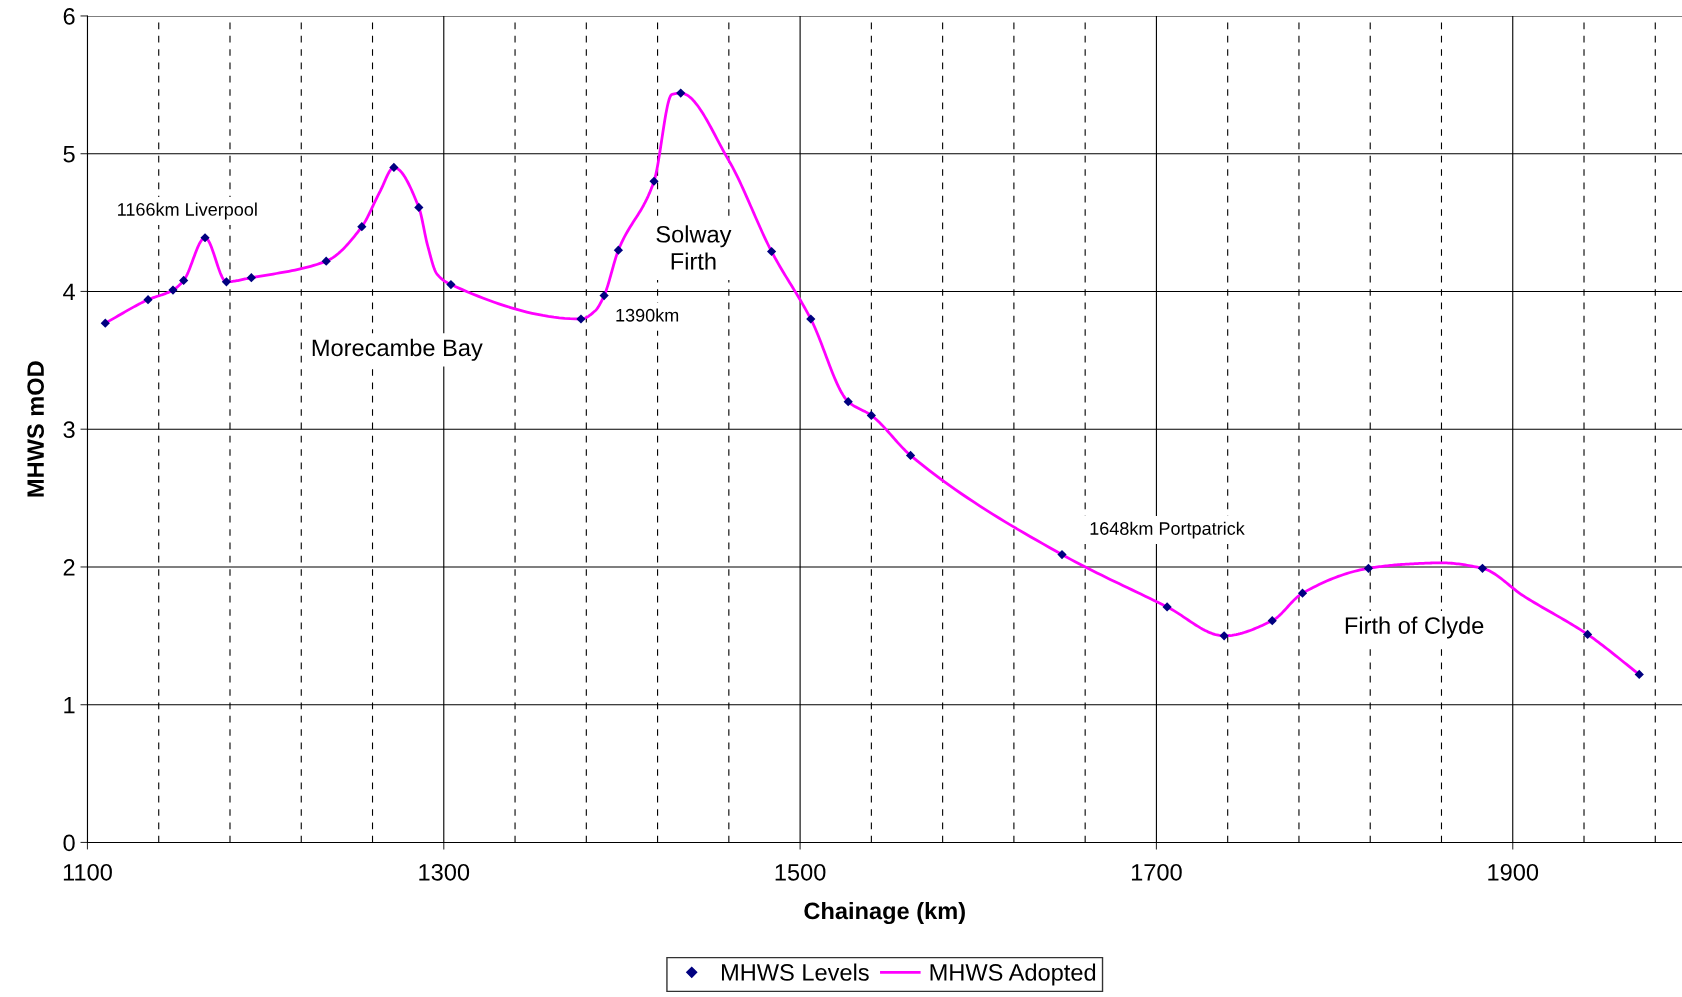 Image resolution: width=1682 pixels, height=997 pixels. I want to click on annotation: 1648km Portpatrick, so click(1167, 530).